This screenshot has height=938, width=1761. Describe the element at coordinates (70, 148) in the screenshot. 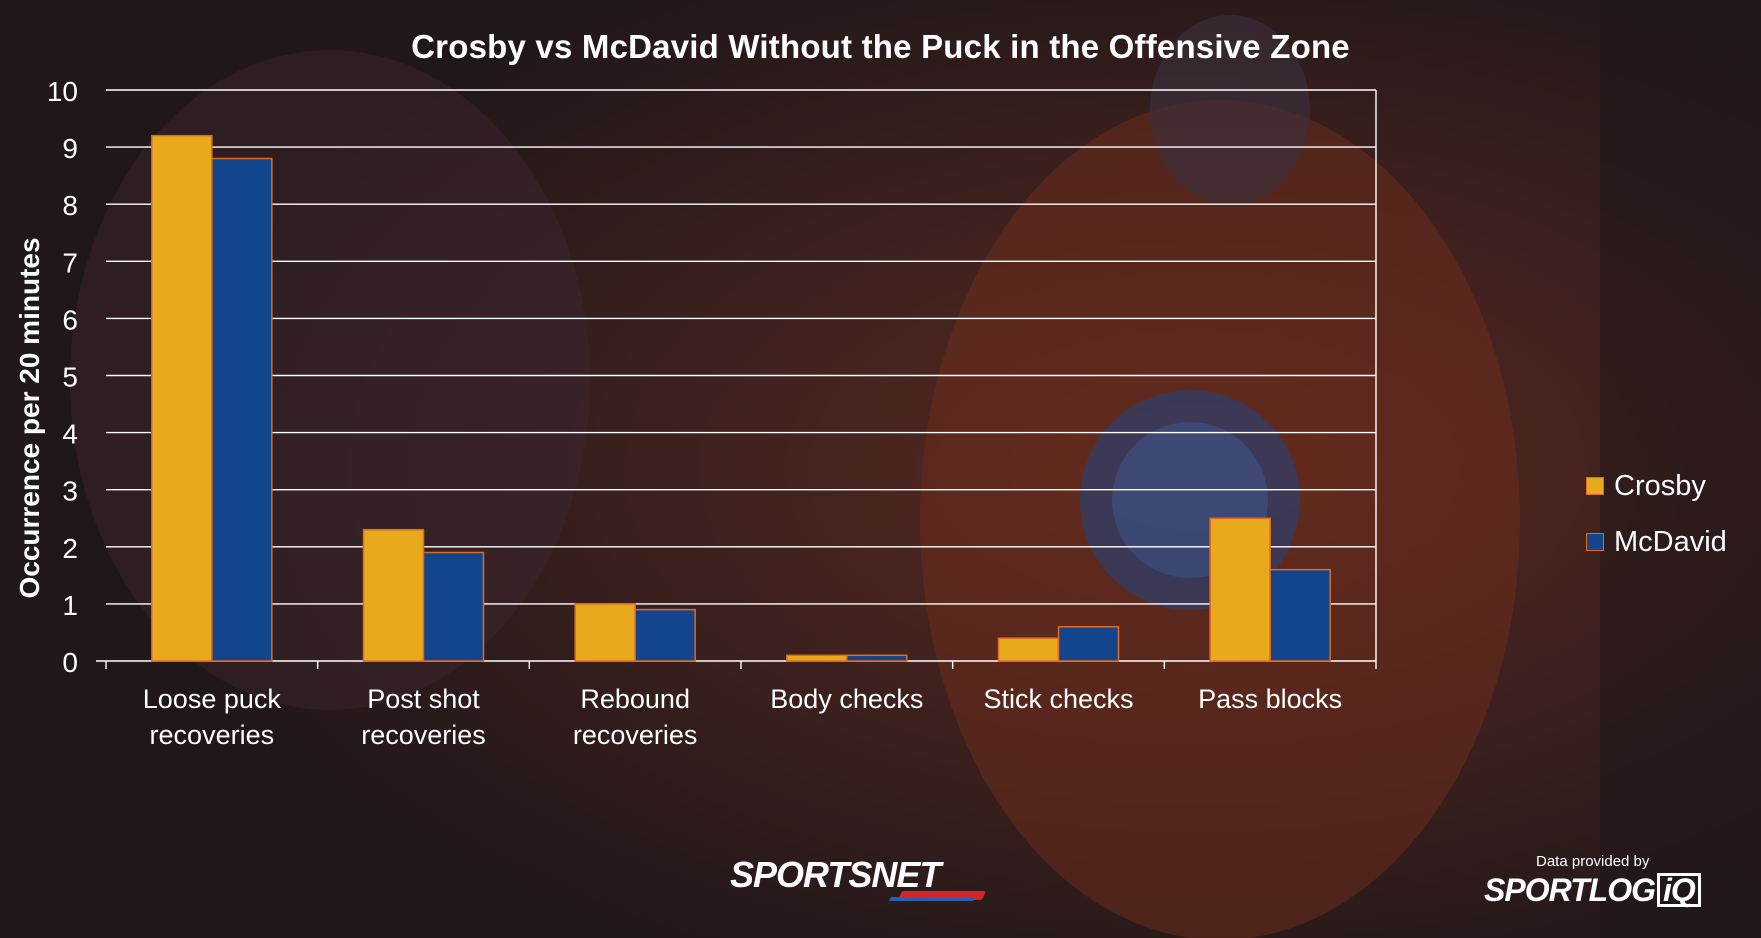

I see `y-tick-label-9: 9` at that location.